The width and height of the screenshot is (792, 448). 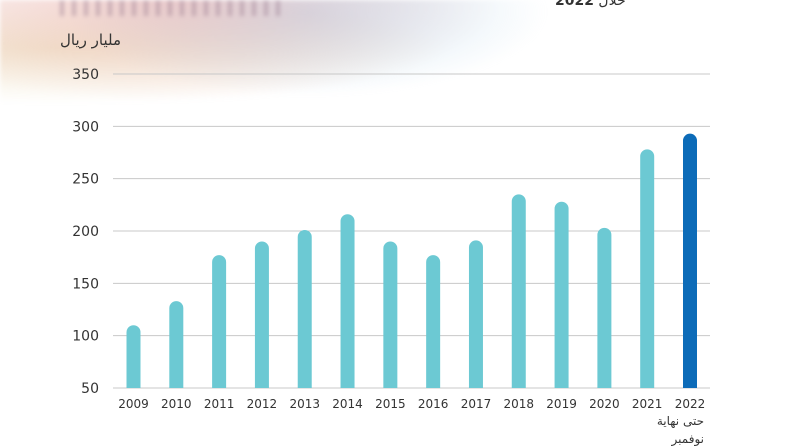 What do you see at coordinates (574, 4) in the screenshot?
I see `subtitle-year: 2022` at bounding box center [574, 4].